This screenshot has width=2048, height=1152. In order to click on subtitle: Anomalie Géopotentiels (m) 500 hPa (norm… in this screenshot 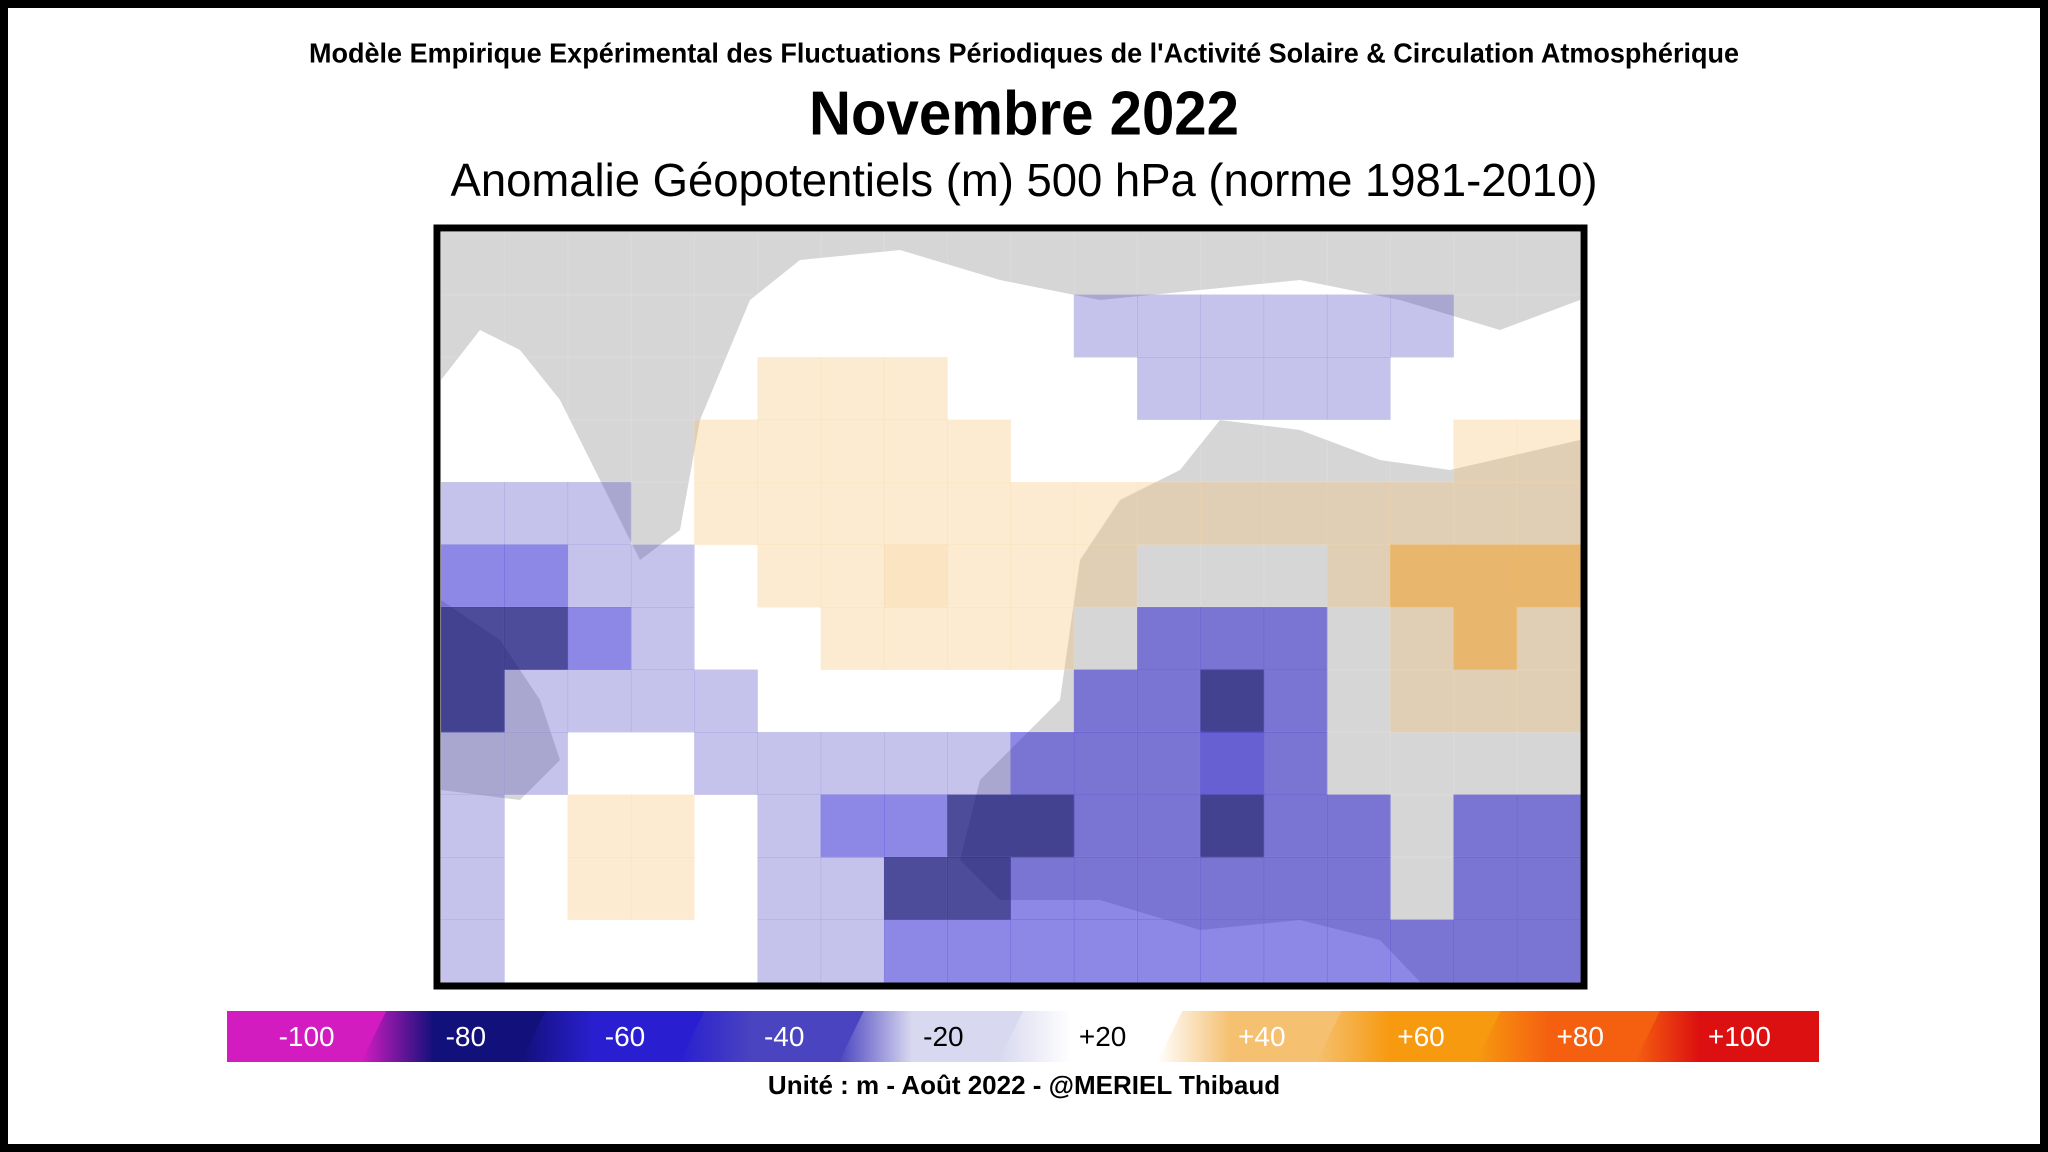, I will do `click(1024, 180)`.